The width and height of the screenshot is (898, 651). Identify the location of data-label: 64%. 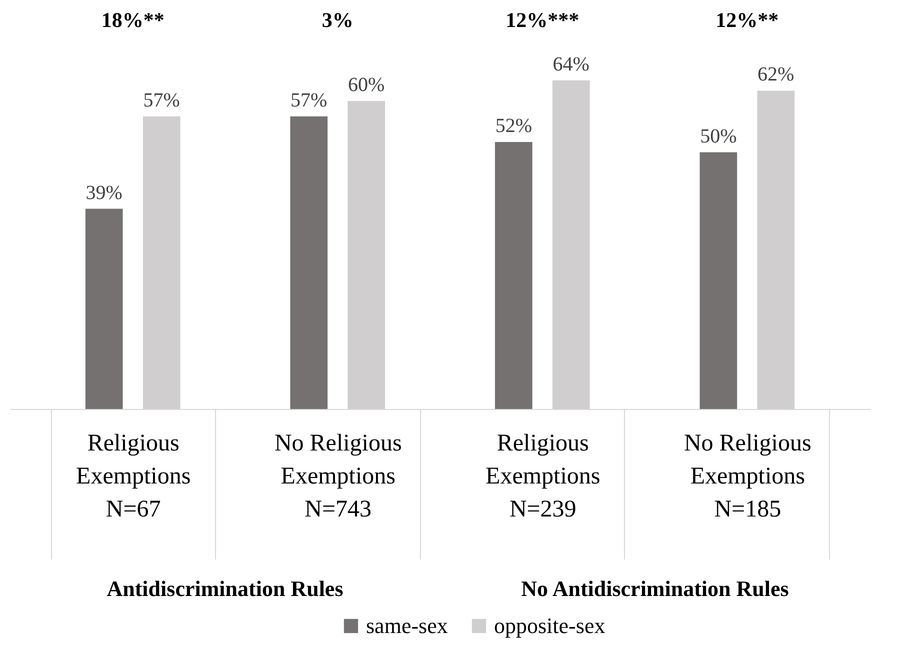
(571, 64).